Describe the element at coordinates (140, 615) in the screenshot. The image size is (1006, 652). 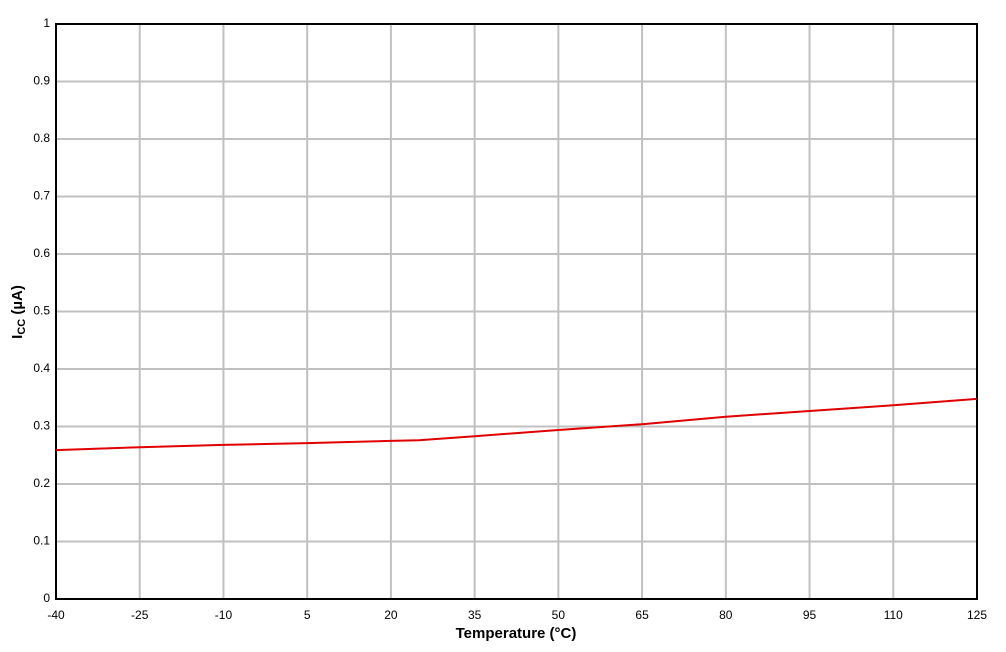
I see `x-tick-label: -25` at that location.